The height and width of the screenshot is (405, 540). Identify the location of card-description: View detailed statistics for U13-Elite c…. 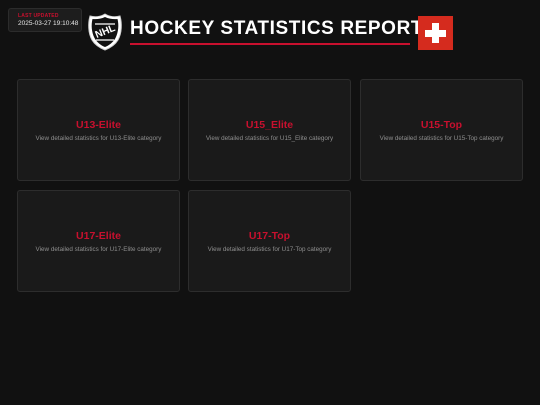
(98, 138).